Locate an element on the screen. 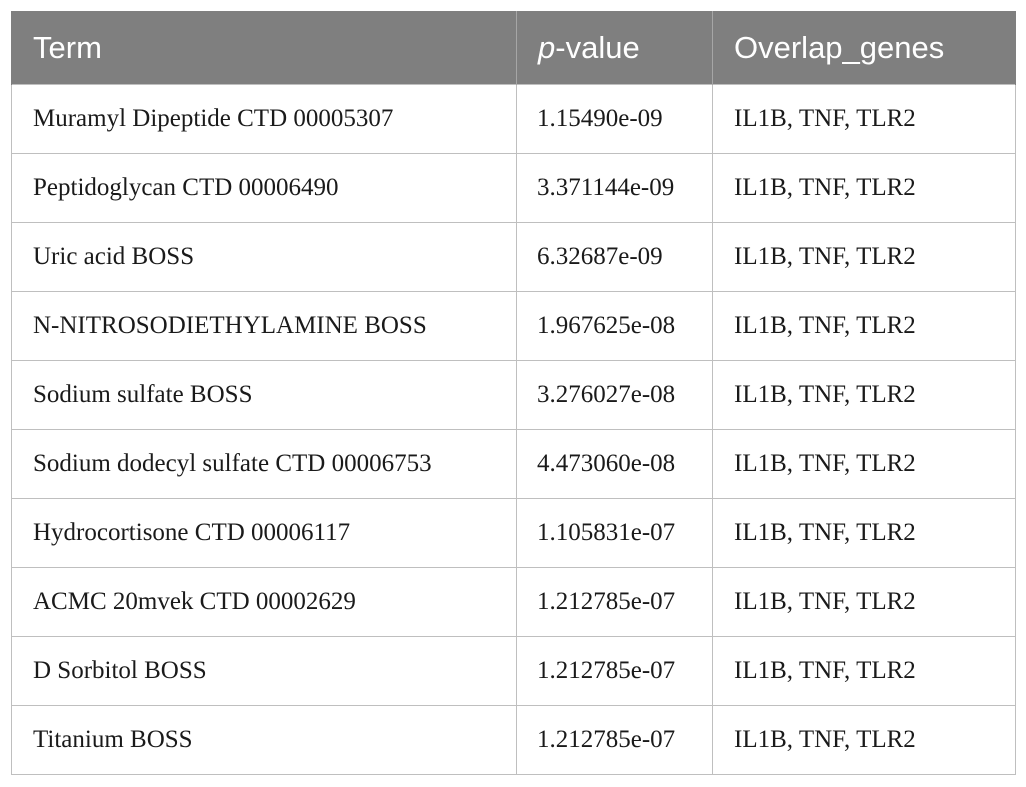  cell-pvalue: 3.276027e-08 is located at coordinates (614, 395).